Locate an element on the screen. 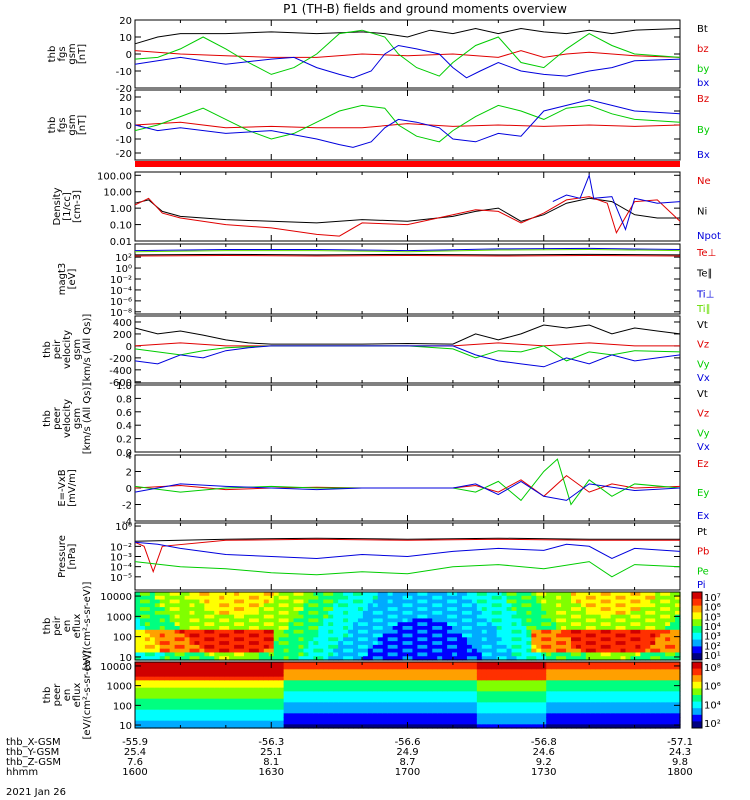 This screenshot has height=800, width=750. ephemeris-value: 1630 is located at coordinates (271, 772).